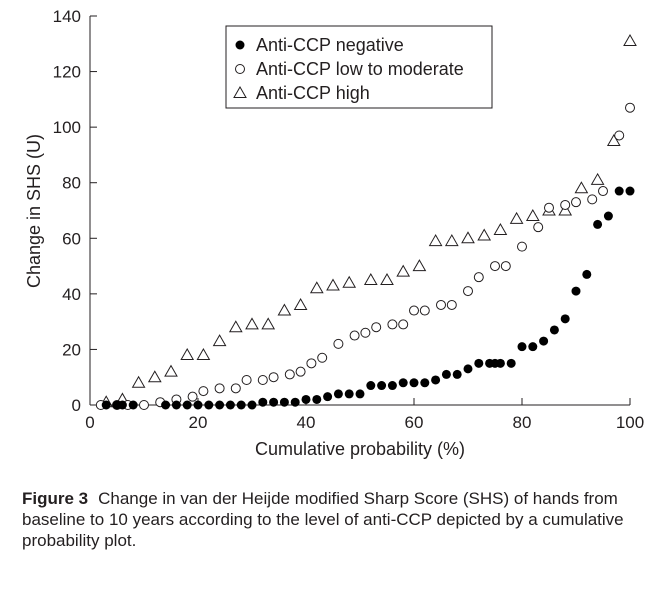  I want to click on legend-item-high: Anti-CCP high, so click(313, 93).